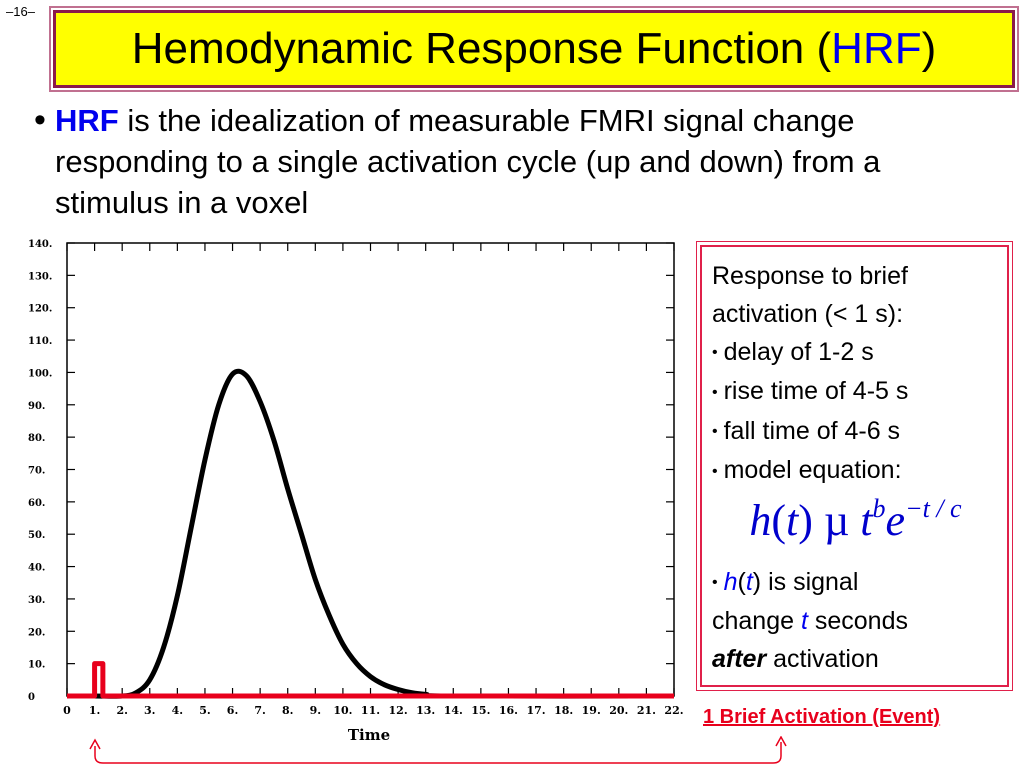 The width and height of the screenshot is (1024, 768). Describe the element at coordinates (398, 710) in the screenshot. I see `x-tick-label: 12.` at that location.